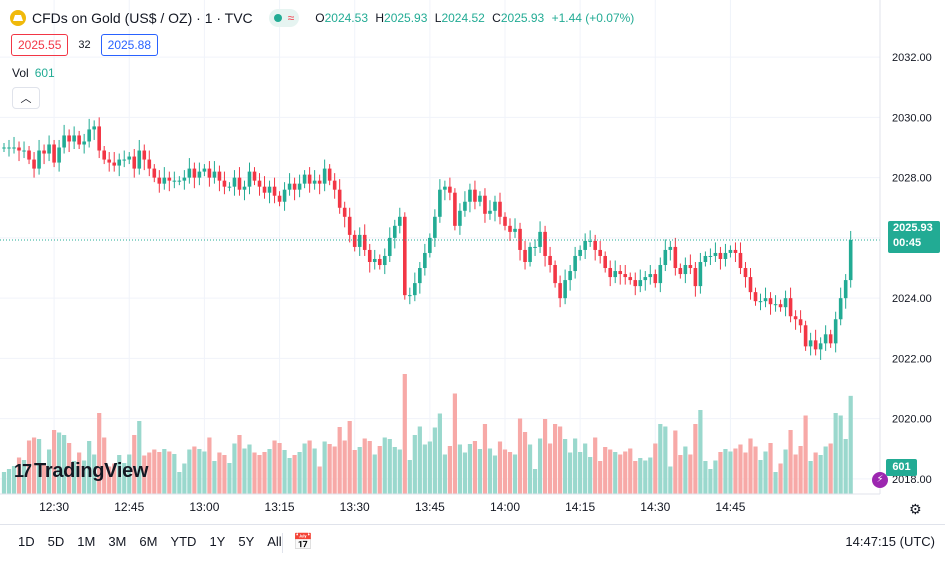 This screenshot has width=945, height=563. I want to click on y-tick-label: 2020.00, so click(912, 420).